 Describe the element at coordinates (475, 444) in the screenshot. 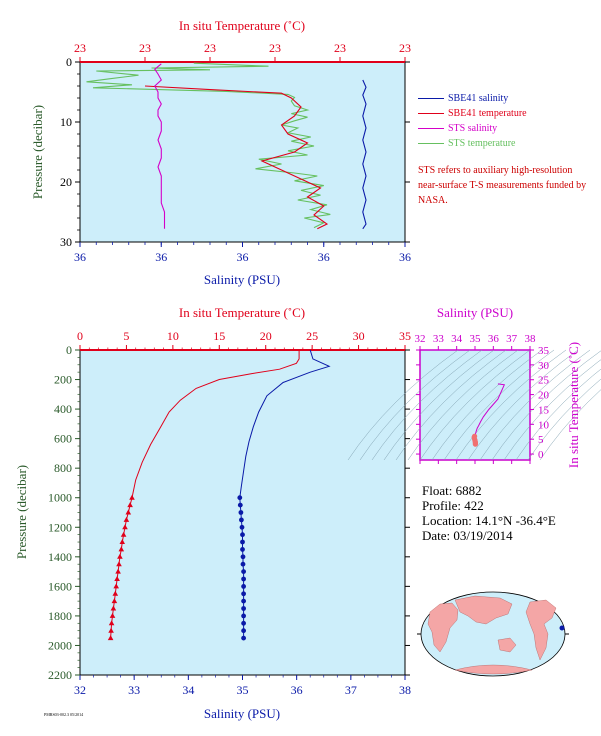

I see `ts-deep-marker` at that location.